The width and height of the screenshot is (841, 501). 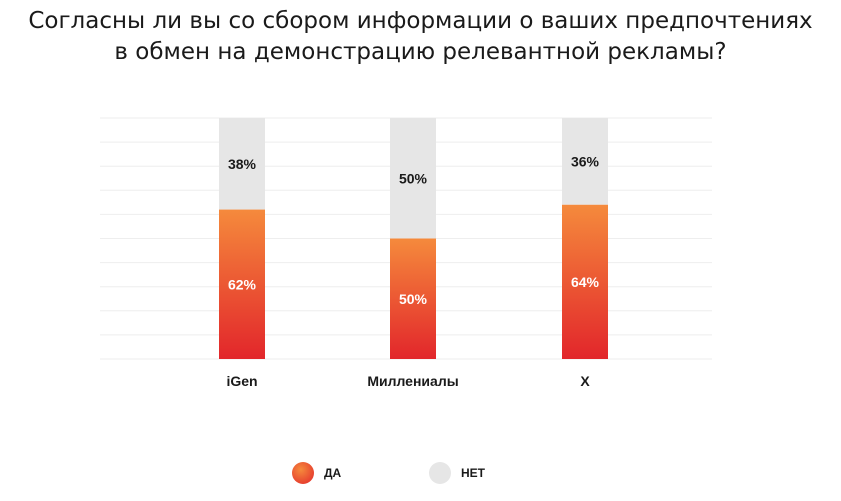 I want to click on bar-yes-x, so click(x=585, y=281).